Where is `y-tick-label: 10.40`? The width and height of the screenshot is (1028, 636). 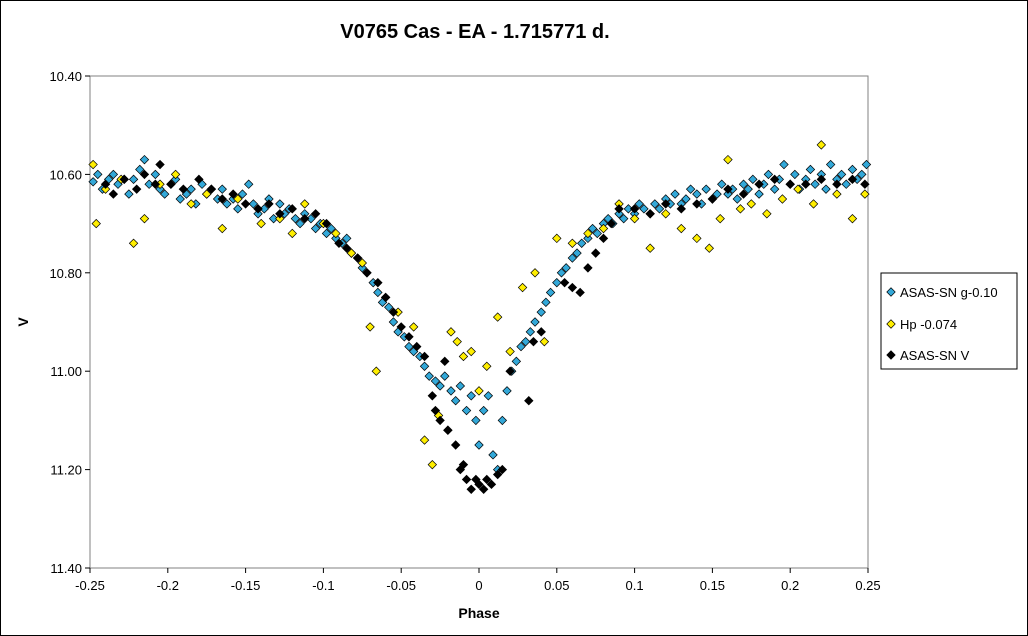
y-tick-label: 10.40 is located at coordinates (65, 76).